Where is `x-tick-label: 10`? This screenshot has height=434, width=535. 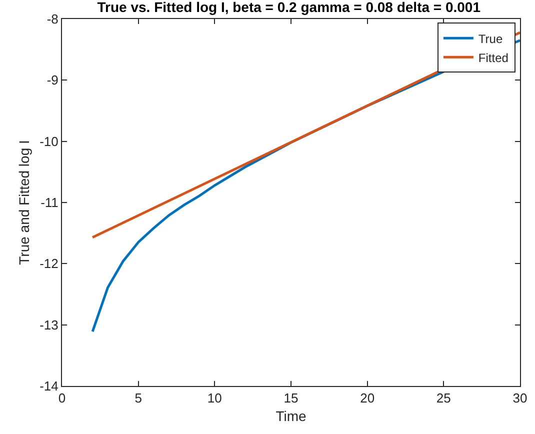
x-tick-label: 10 is located at coordinates (214, 398).